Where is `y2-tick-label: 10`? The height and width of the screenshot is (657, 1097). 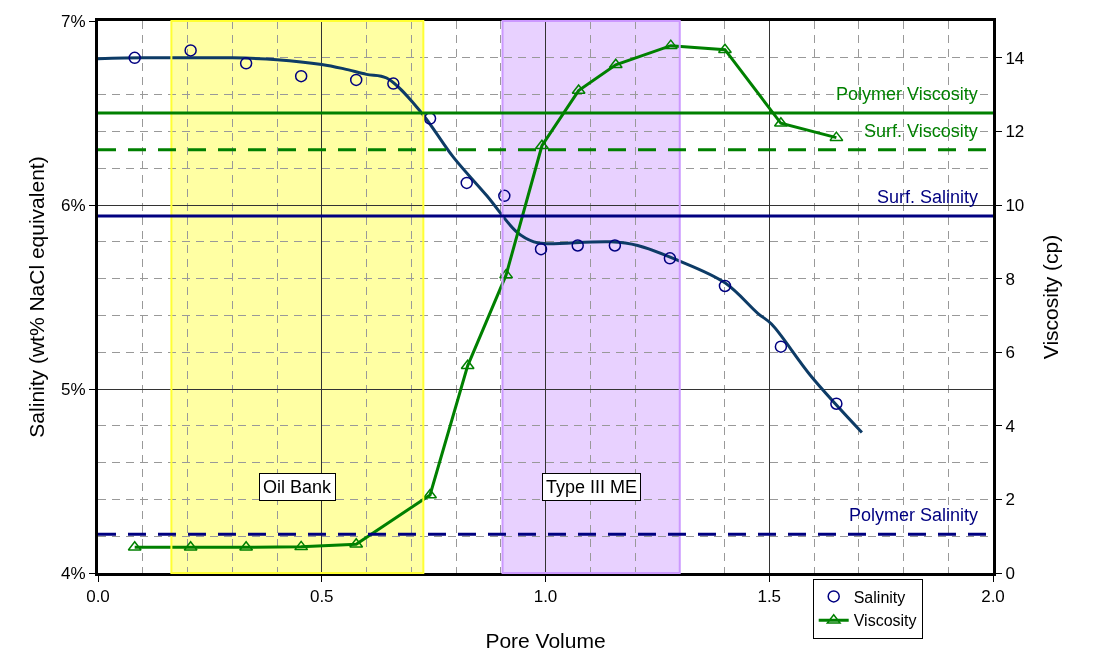 y2-tick-label: 10 is located at coordinates (1015, 205).